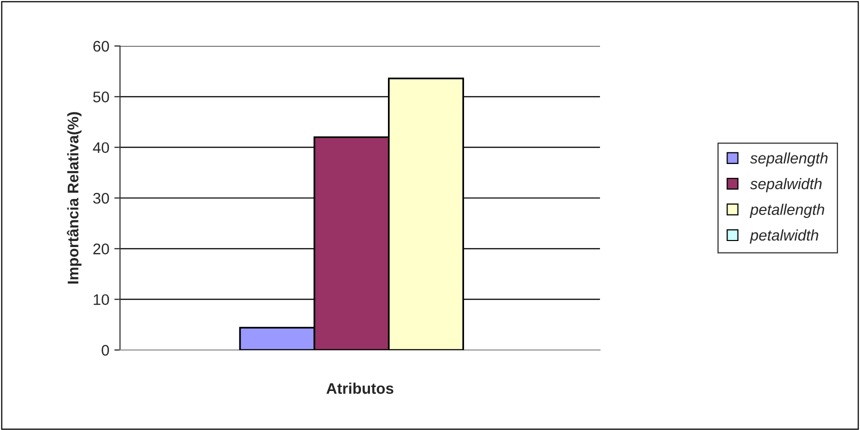  What do you see at coordinates (101, 46) in the screenshot?
I see `y-tick-label: 60` at bounding box center [101, 46].